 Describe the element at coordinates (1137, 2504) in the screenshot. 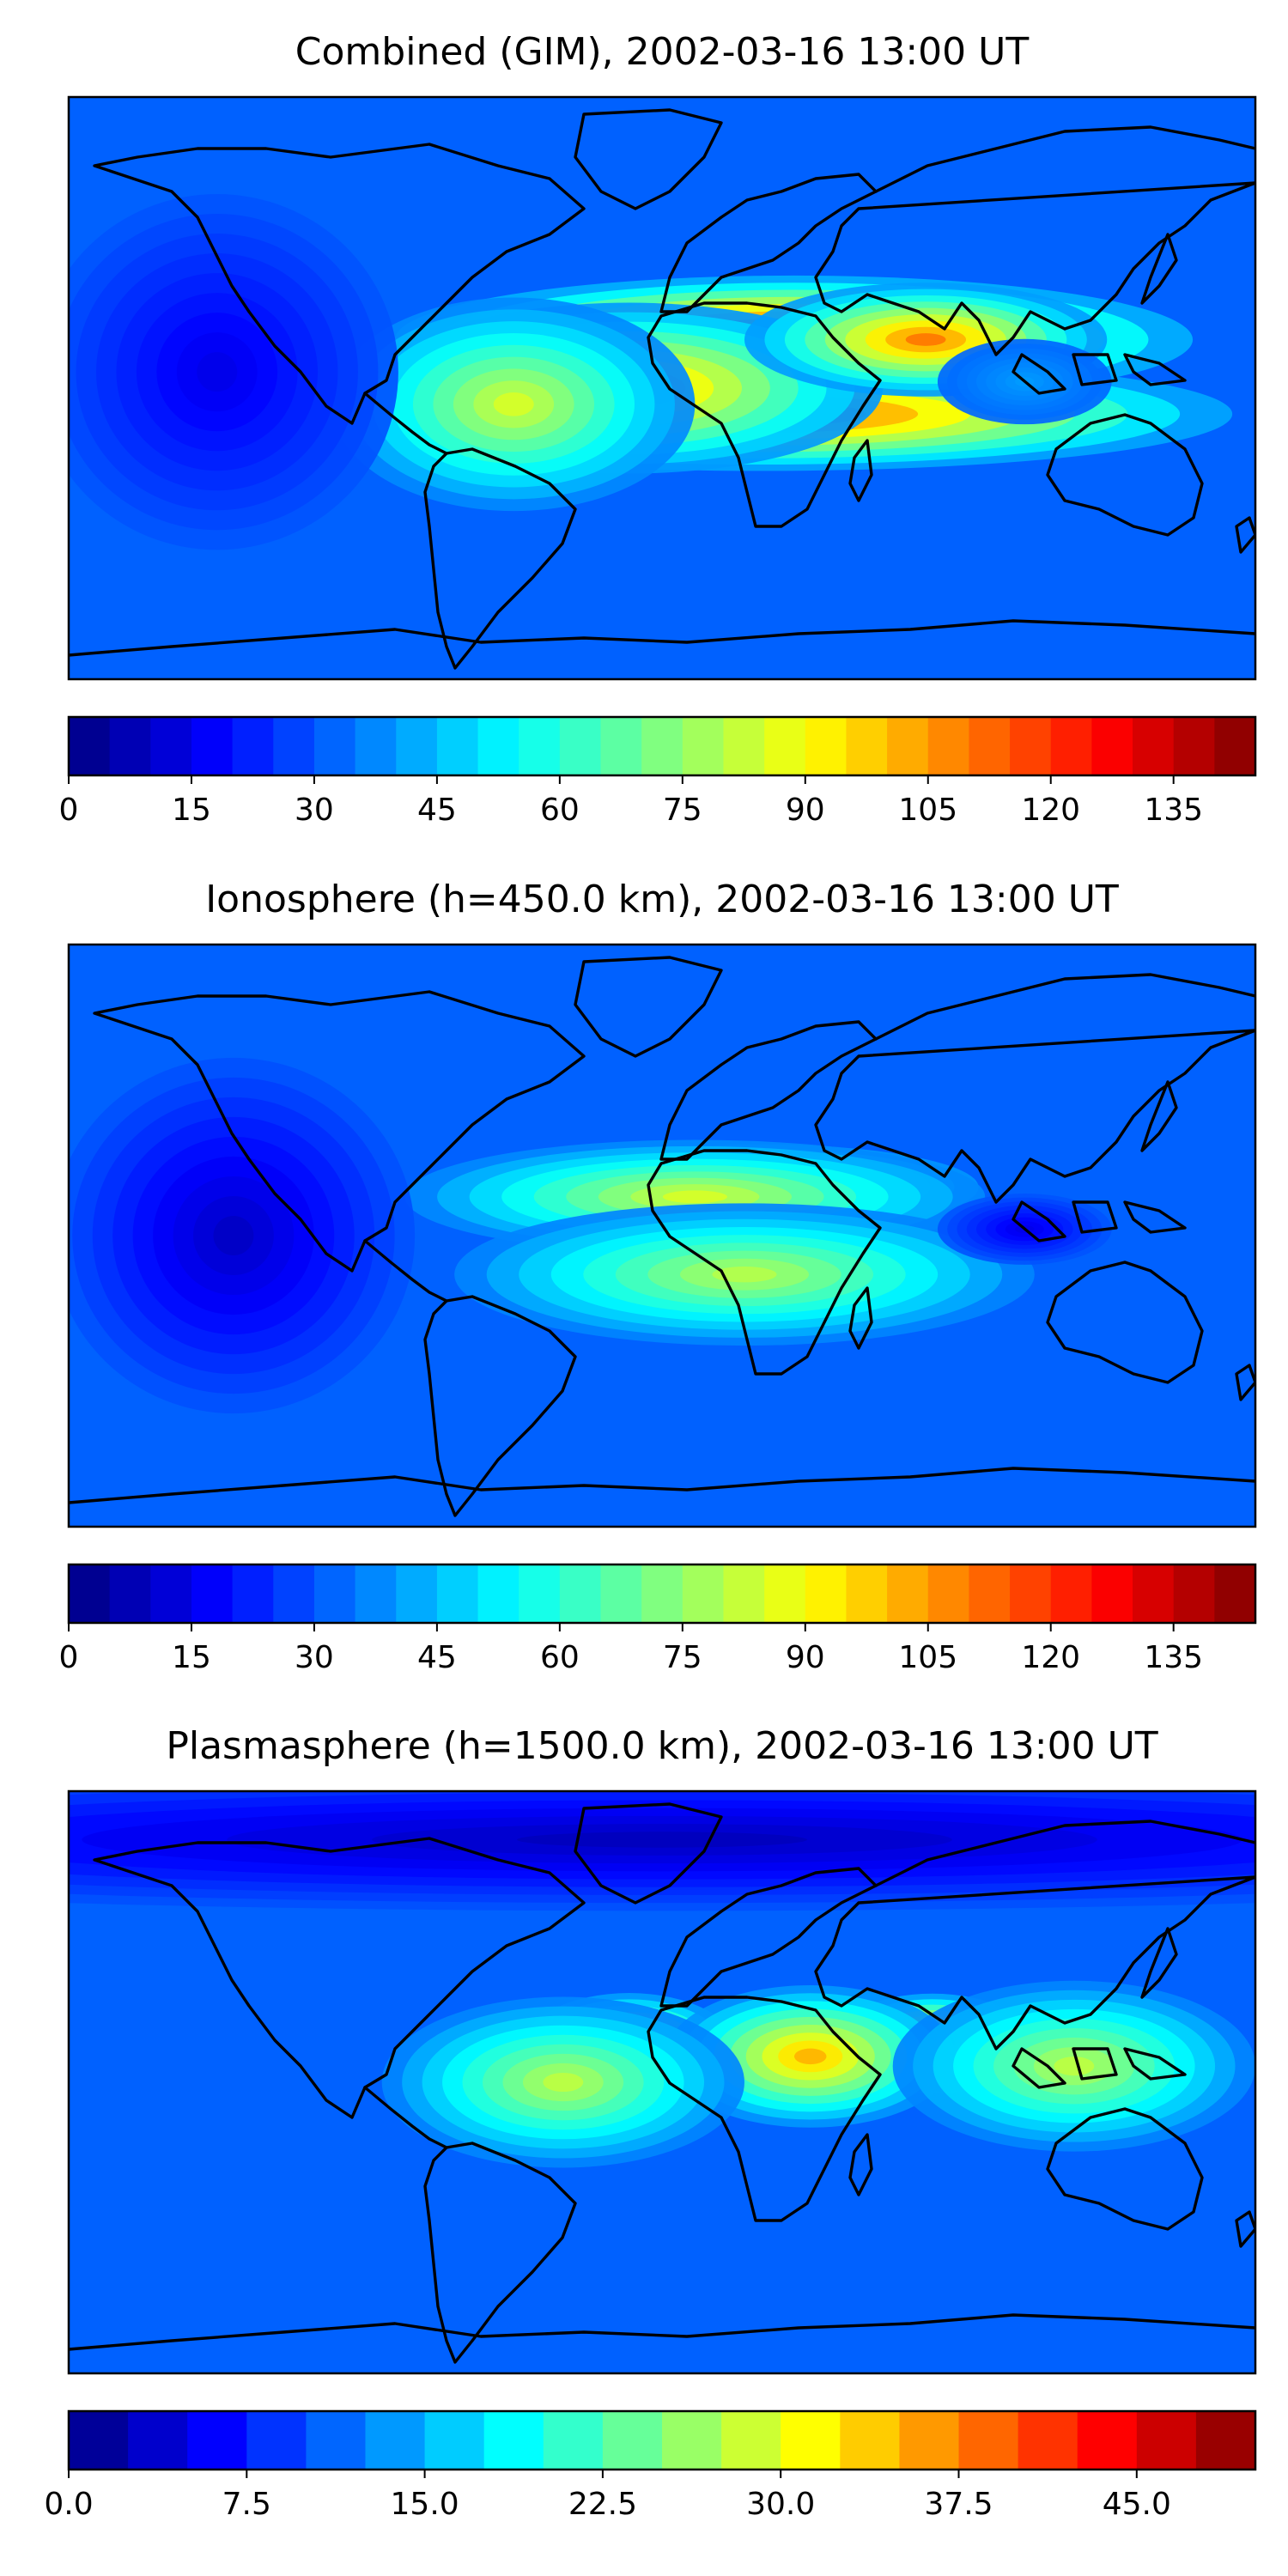

I see `colorbar-tick-label: 45.0` at that location.